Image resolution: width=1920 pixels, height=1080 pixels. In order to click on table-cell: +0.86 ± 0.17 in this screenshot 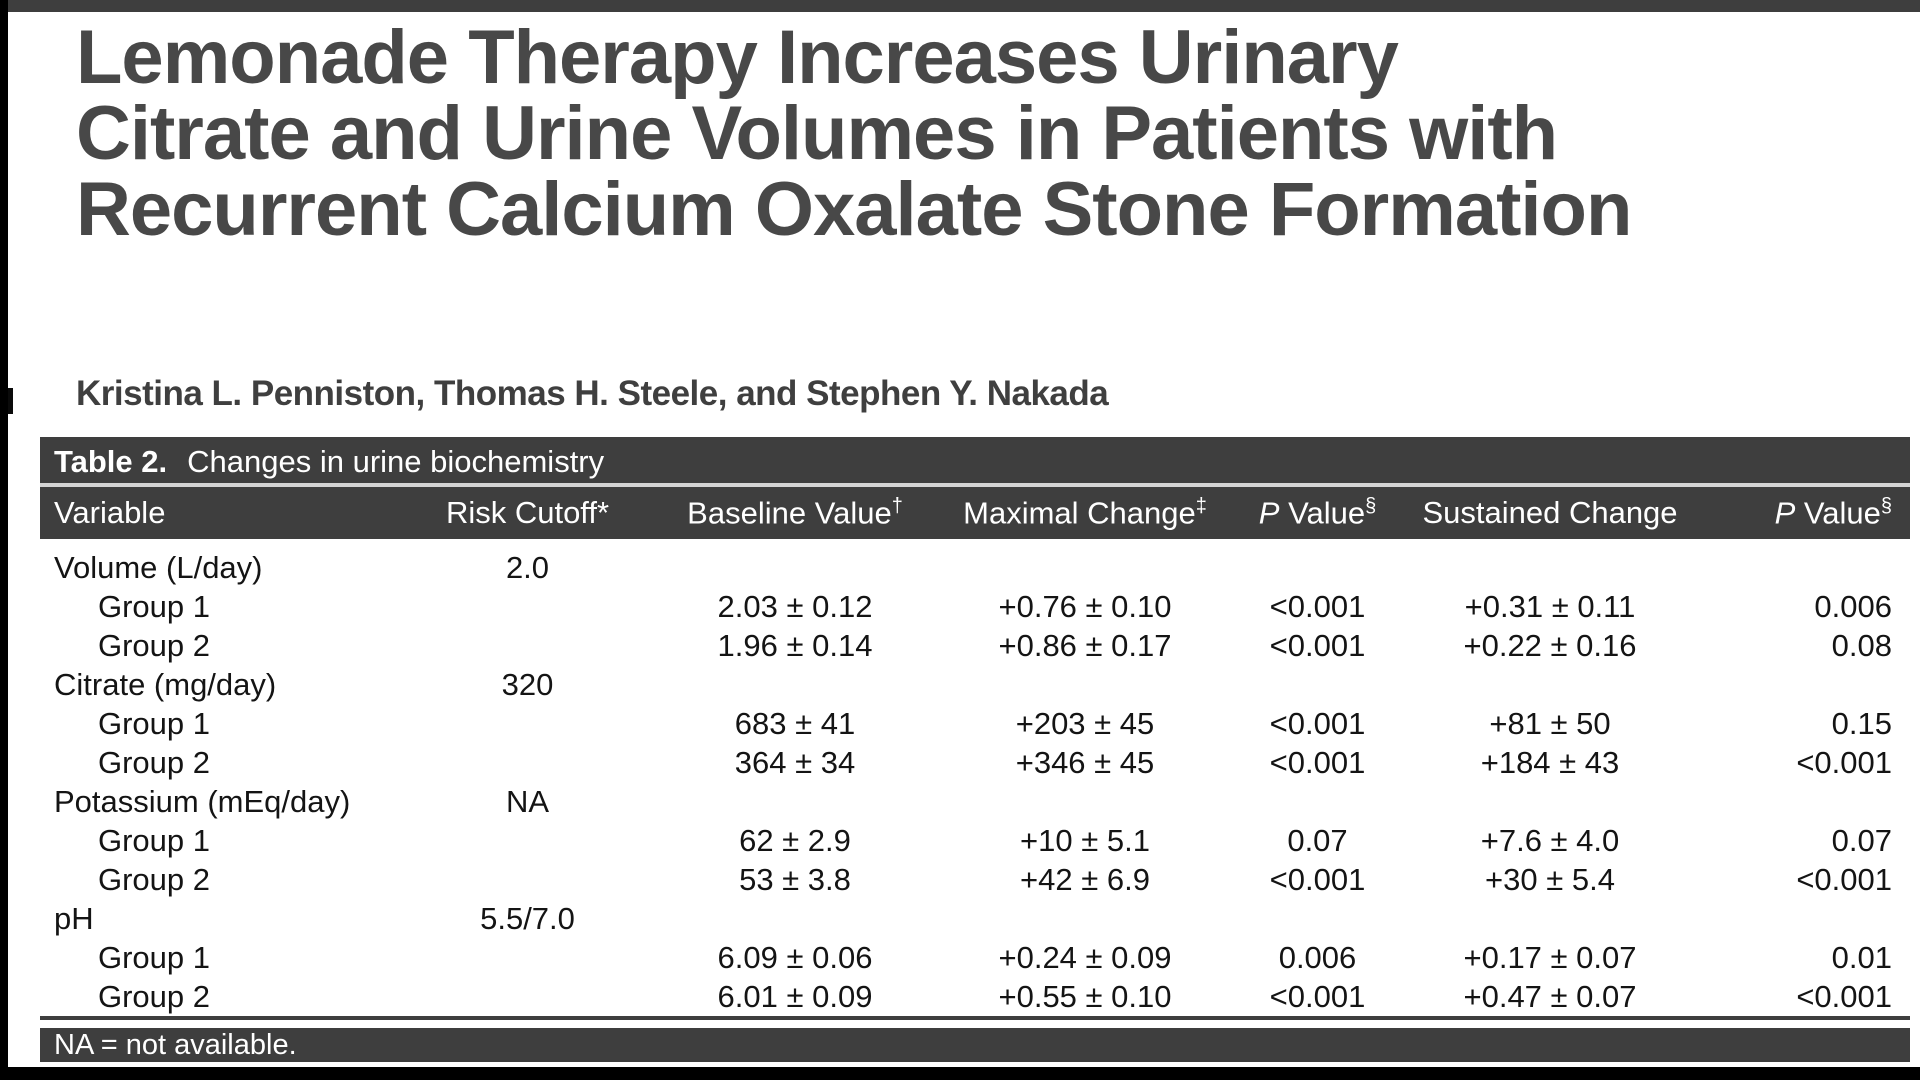, I will do `click(1085, 645)`.